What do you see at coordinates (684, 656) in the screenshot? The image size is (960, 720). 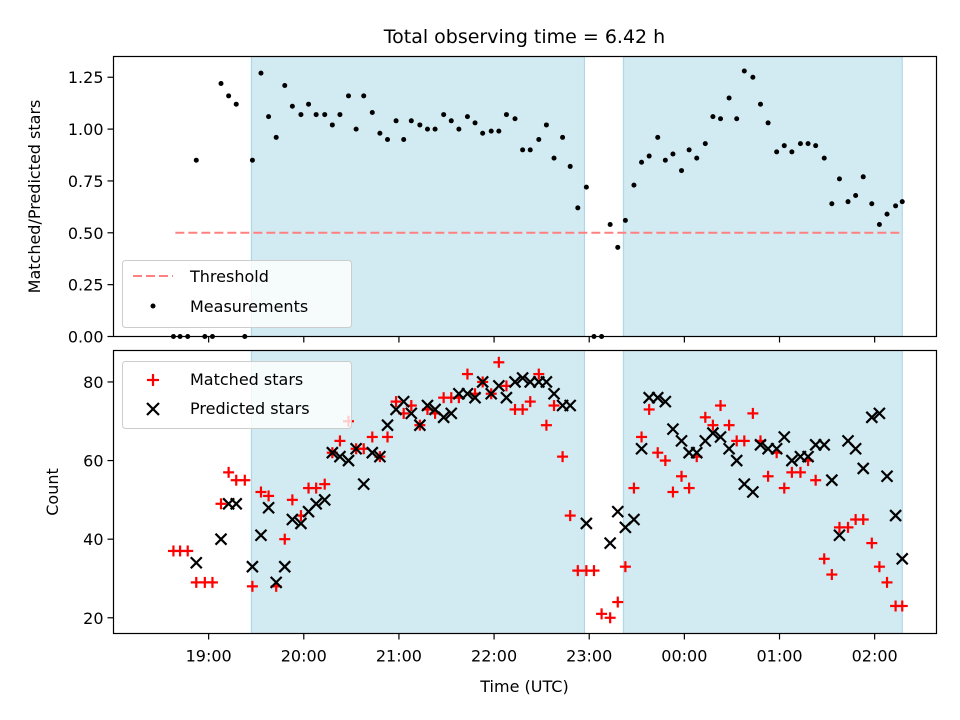 I see `x-tick-label: 00:00` at bounding box center [684, 656].